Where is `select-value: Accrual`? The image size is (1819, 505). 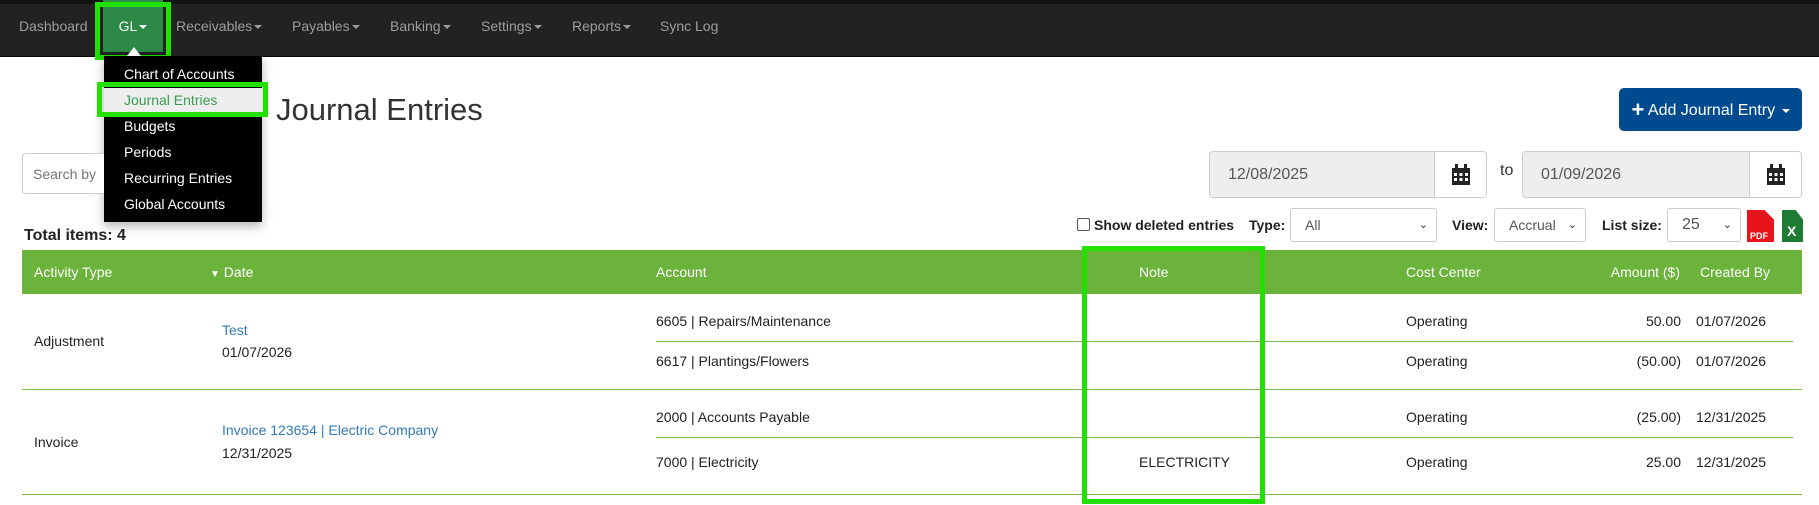
select-value: Accrual is located at coordinates (1532, 225).